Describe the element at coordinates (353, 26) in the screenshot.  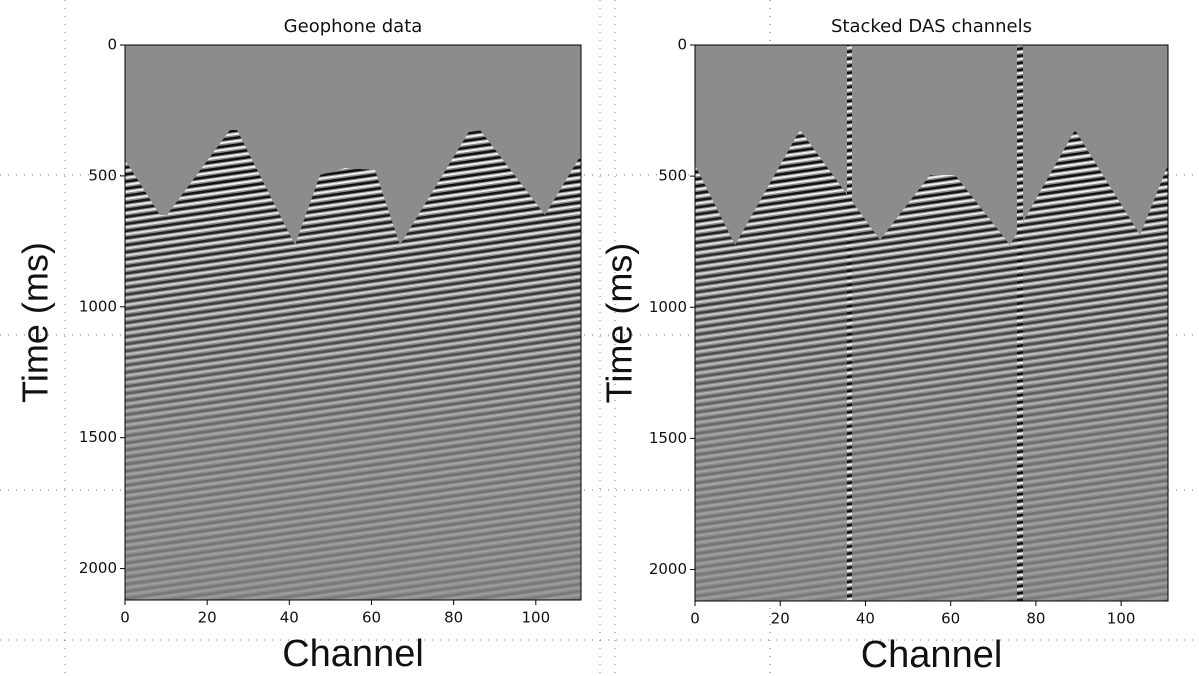
I see `chart-title: Geophone data` at that location.